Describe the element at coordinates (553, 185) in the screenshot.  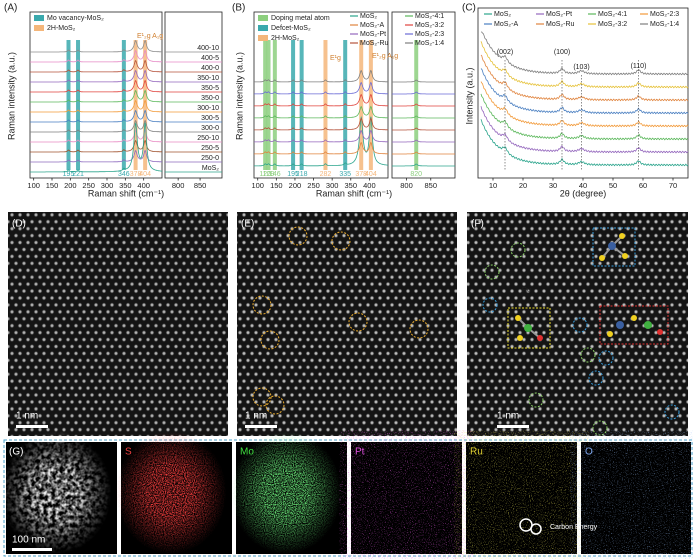
I see `x-tick-label: 30` at that location.